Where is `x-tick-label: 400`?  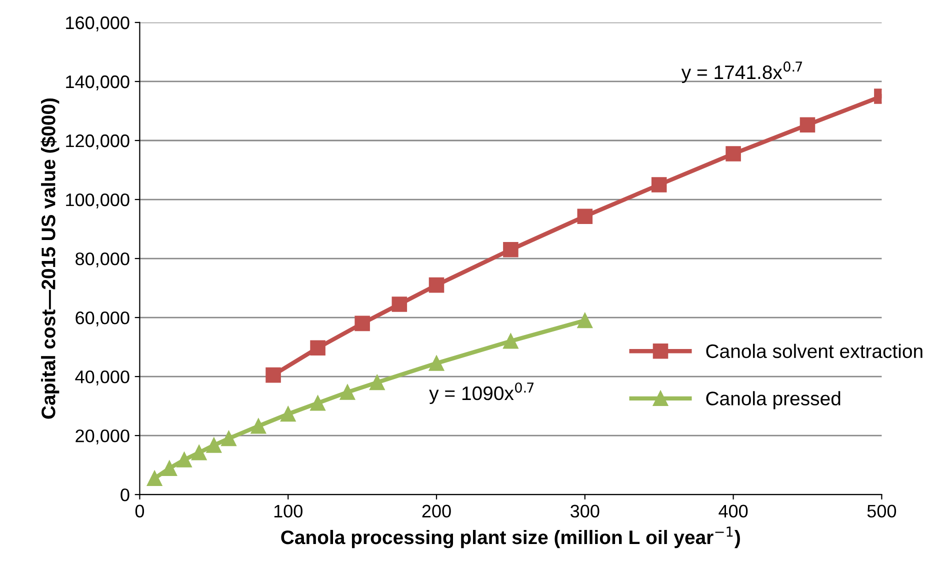
x-tick-label: 400 is located at coordinates (733, 511).